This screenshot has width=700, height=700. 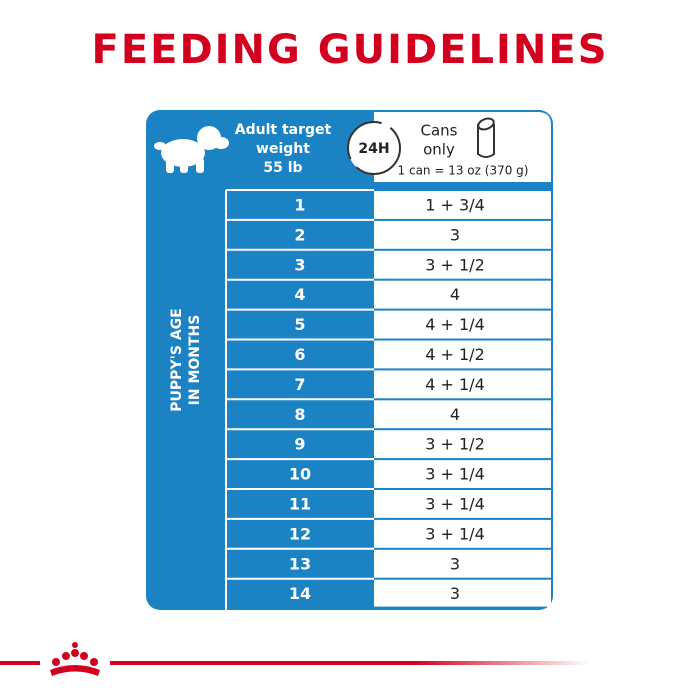 I want to click on header-text: Adult target, so click(x=283, y=130).